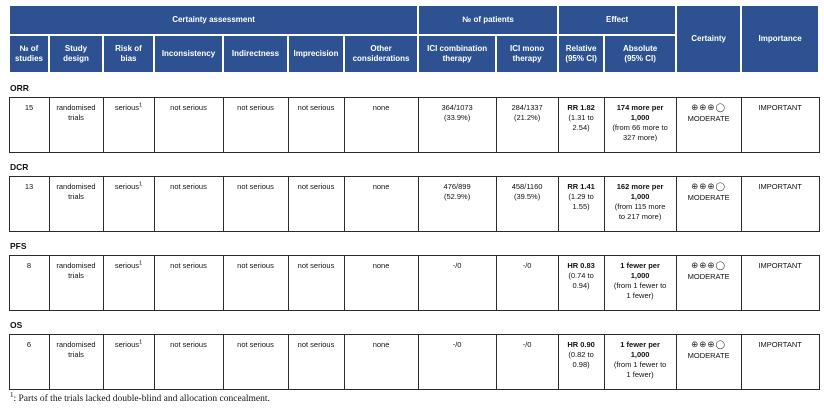  What do you see at coordinates (709, 39) in the screenshot?
I see `group-header-certainty: Certainty` at bounding box center [709, 39].